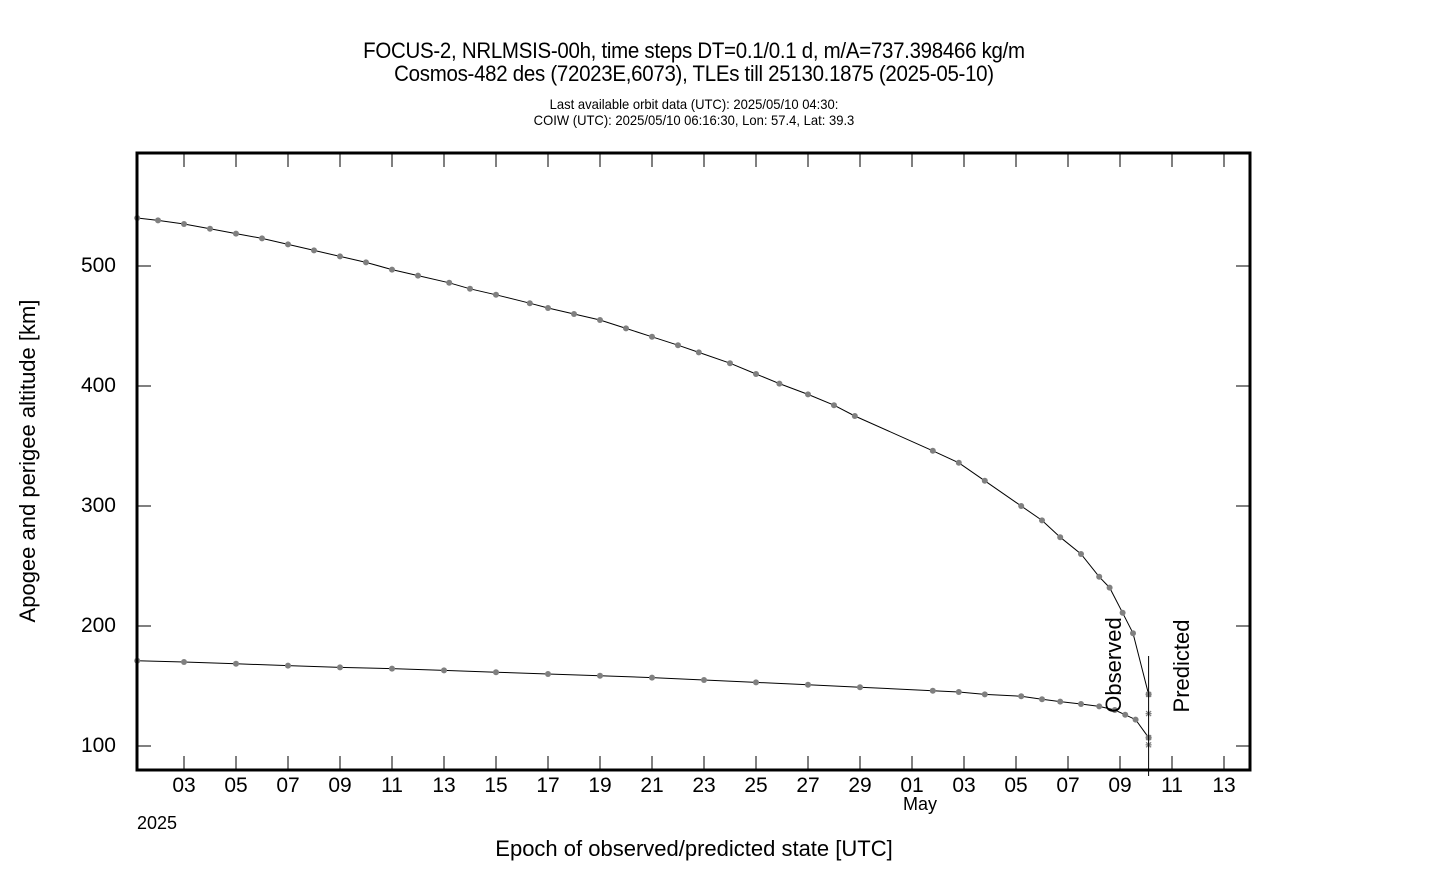 This screenshot has width=1434, height=893. Describe the element at coordinates (98, 505) in the screenshot. I see `y-tick-label: 300` at that location.